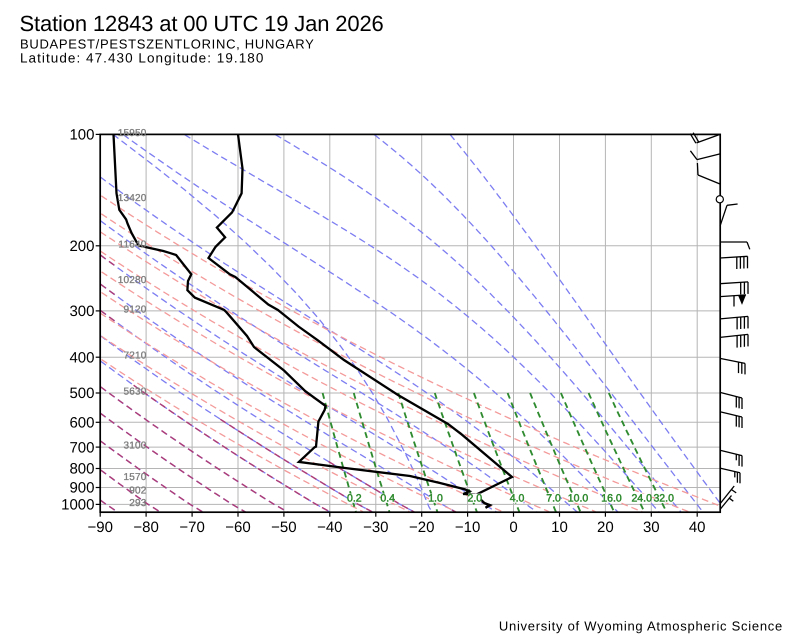 This screenshot has width=800, height=640. What do you see at coordinates (132, 133) in the screenshot?
I see `svg-text: 15950` at bounding box center [132, 133].